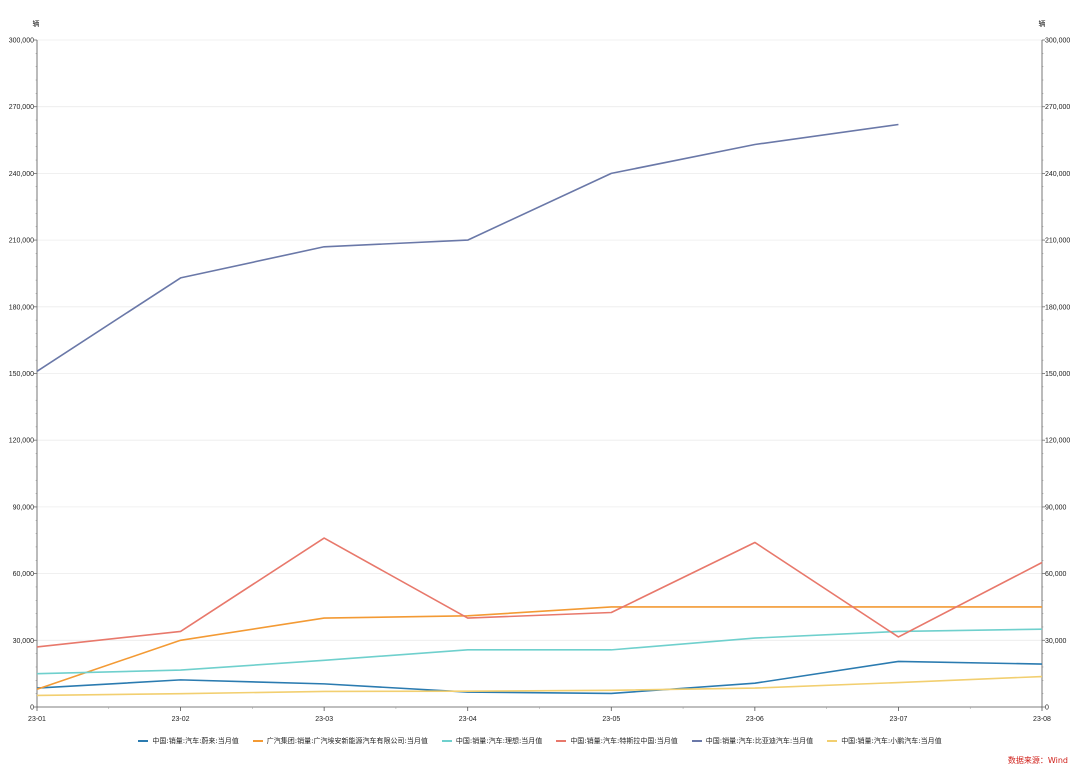 This screenshot has width=1080, height=774. What do you see at coordinates (1042, 23) in the screenshot?
I see `y-axis-unit-right: 辆` at bounding box center [1042, 23].